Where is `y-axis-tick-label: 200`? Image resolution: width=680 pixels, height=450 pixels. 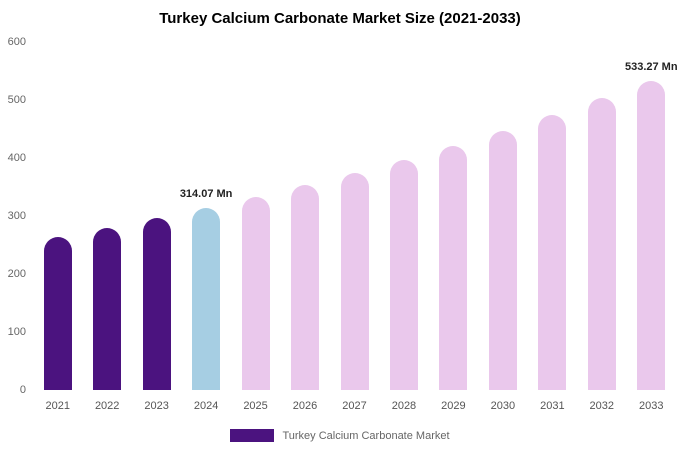
y-axis-tick-label: 200 is located at coordinates (16, 274).